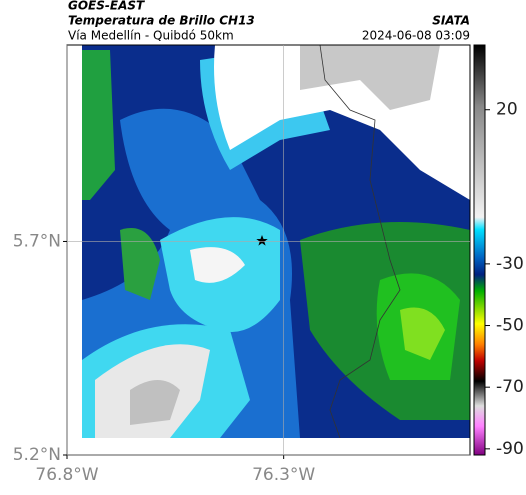  Describe the element at coordinates (262, 240) in the screenshot. I see `location-marker` at that location.